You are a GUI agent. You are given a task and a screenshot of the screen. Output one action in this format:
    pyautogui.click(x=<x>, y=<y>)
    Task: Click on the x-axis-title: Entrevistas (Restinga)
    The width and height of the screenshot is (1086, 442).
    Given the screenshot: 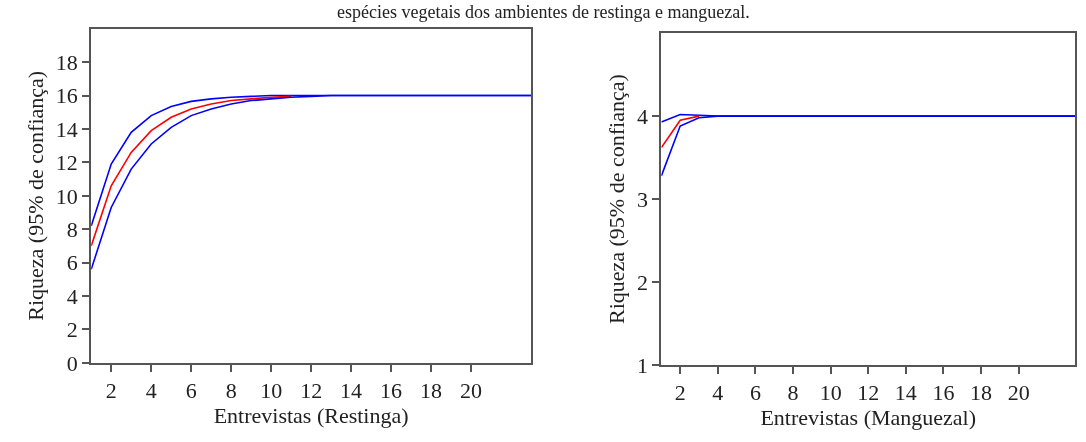 What is the action you would take?
    pyautogui.click(x=311, y=416)
    